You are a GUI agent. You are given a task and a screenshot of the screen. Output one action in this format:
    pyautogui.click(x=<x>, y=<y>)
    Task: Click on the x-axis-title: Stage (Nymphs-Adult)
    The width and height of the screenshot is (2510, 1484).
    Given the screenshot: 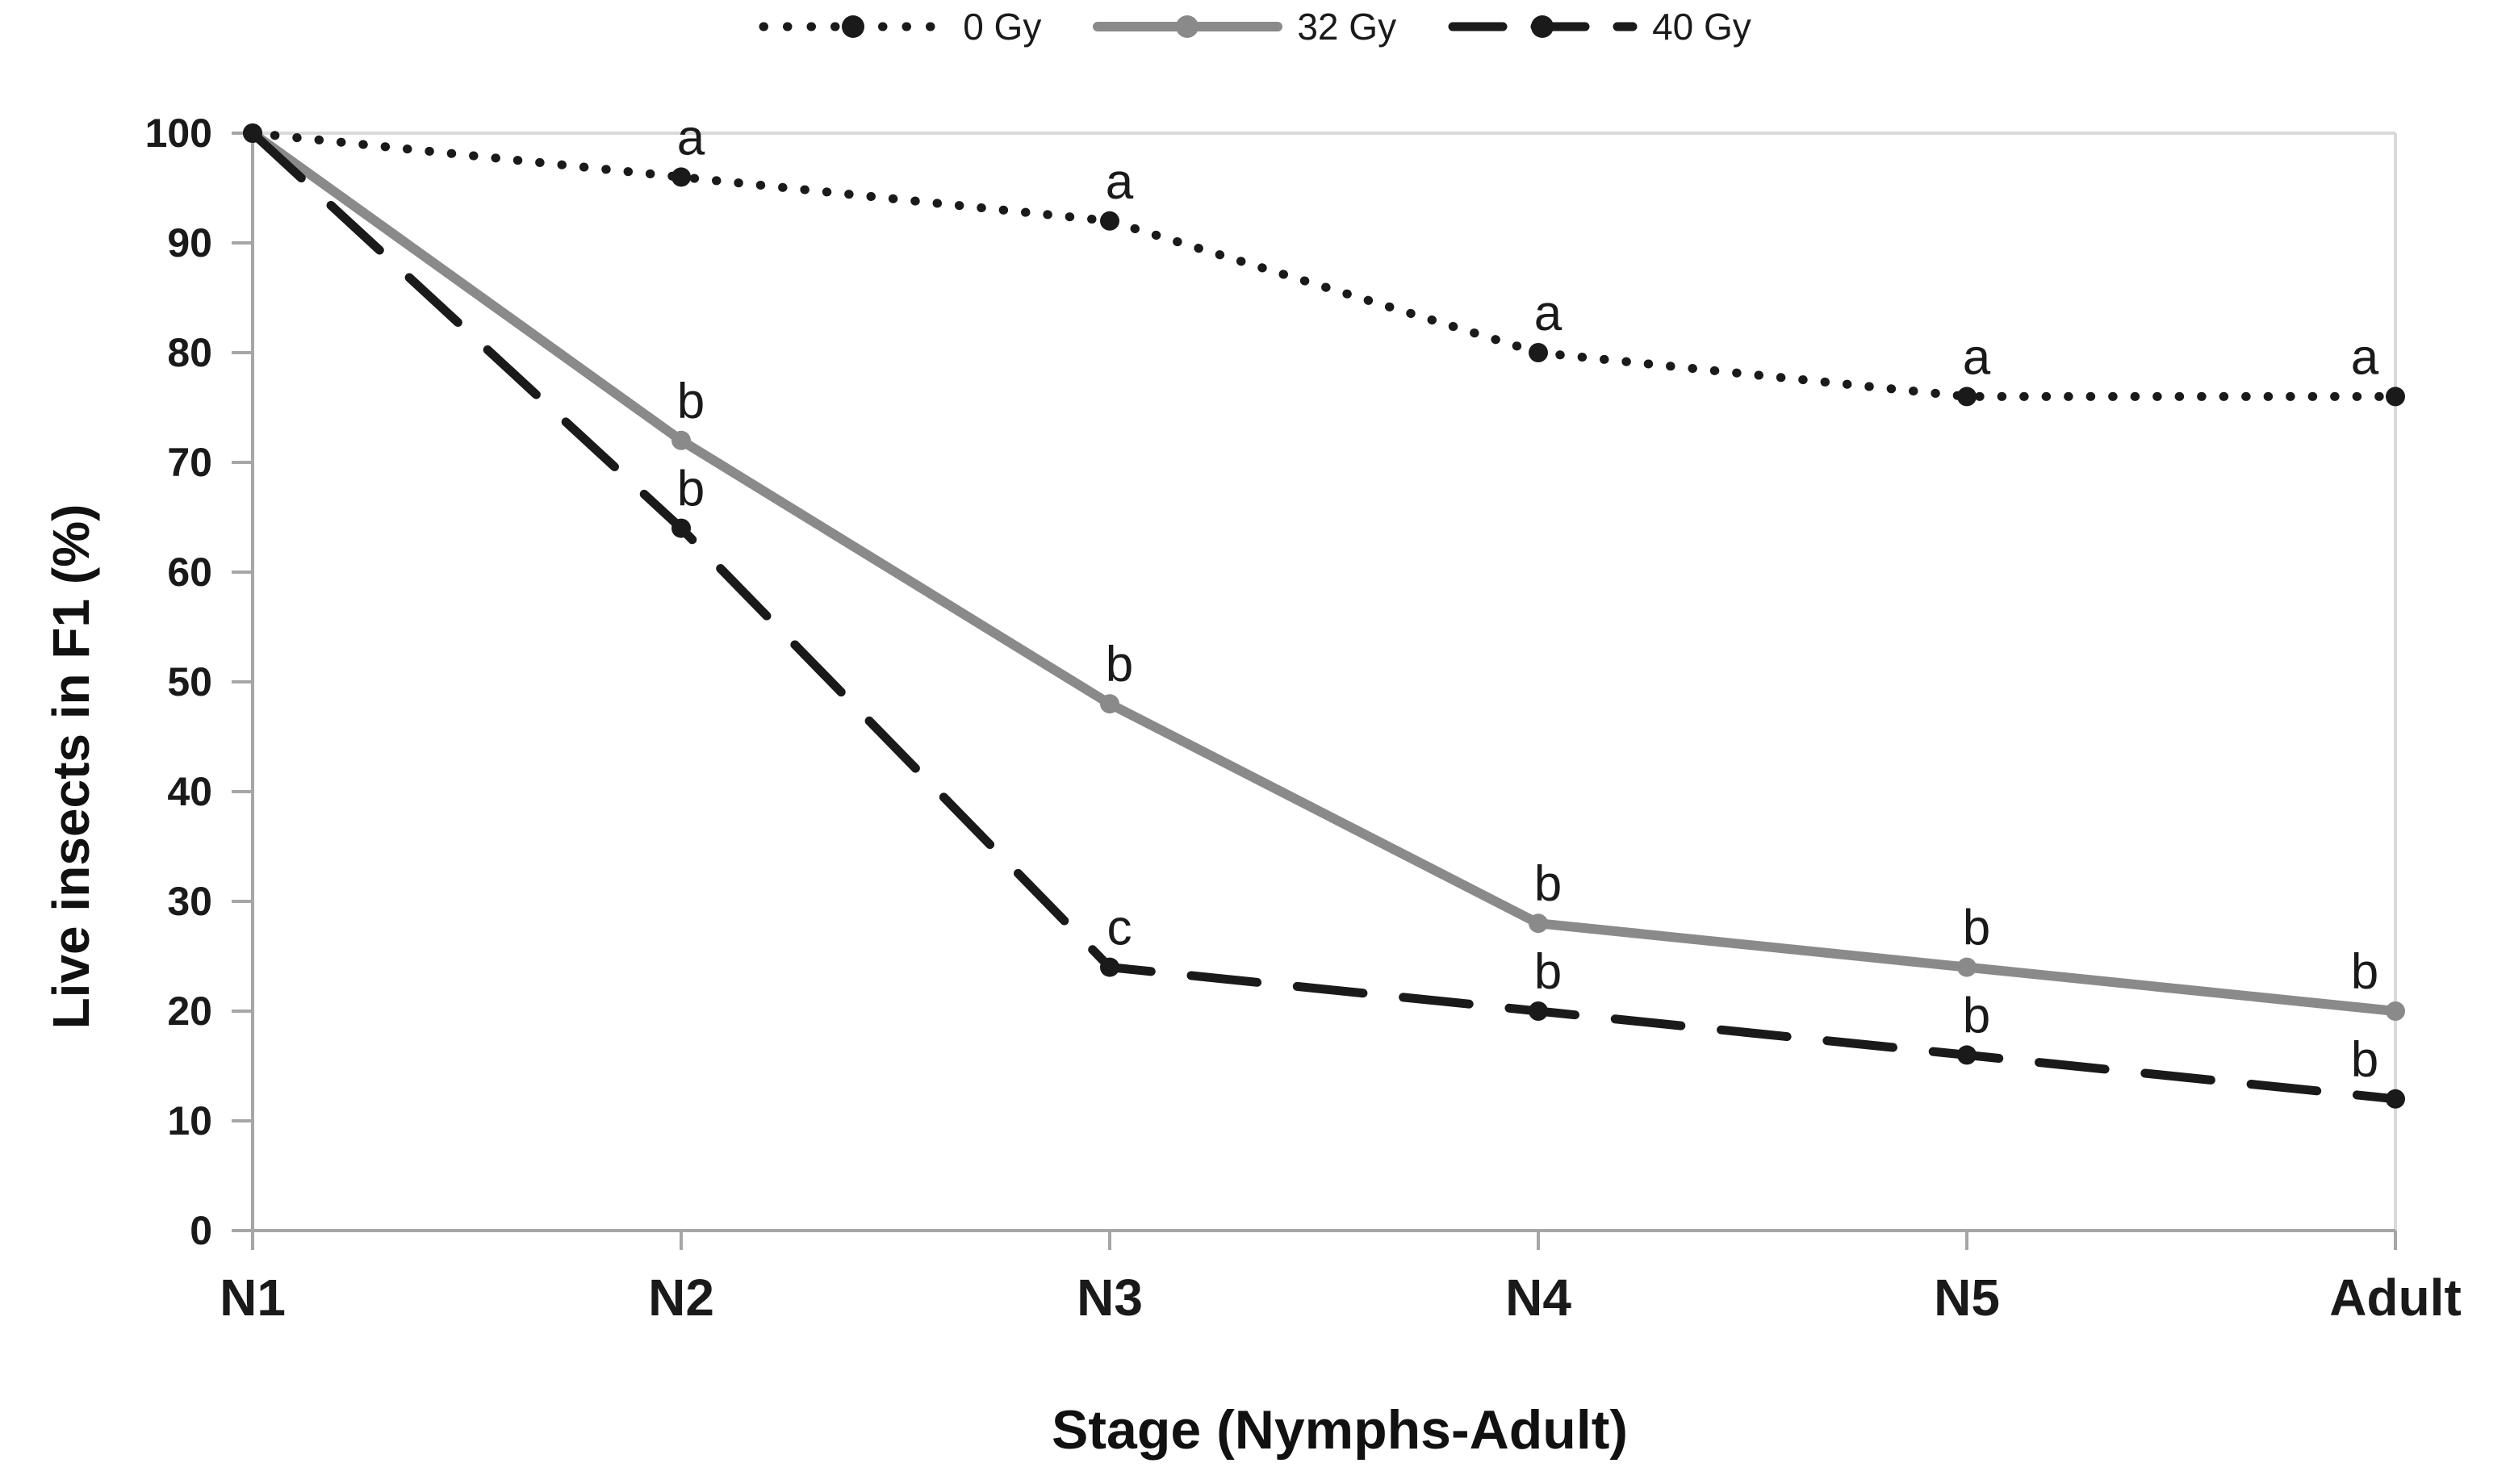 What is the action you would take?
    pyautogui.click(x=1340, y=1430)
    